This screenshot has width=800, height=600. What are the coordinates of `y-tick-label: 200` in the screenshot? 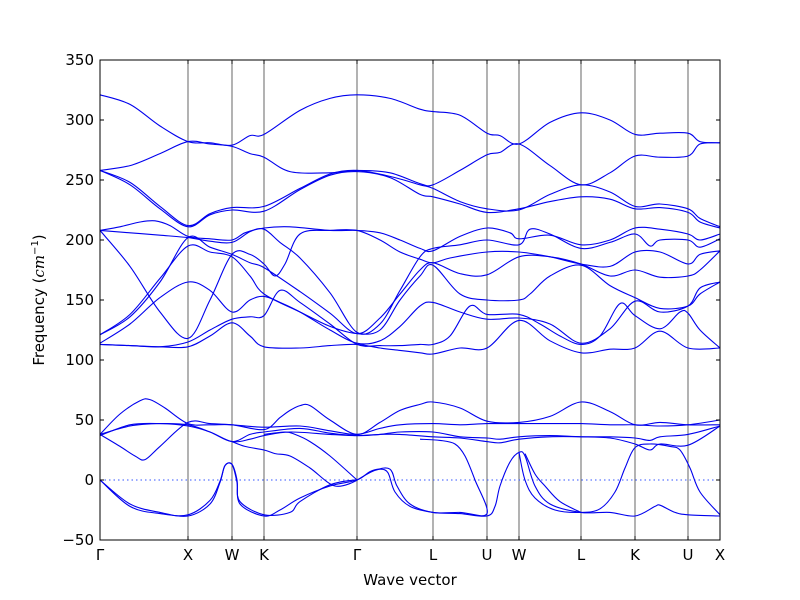 It's located at (79, 240).